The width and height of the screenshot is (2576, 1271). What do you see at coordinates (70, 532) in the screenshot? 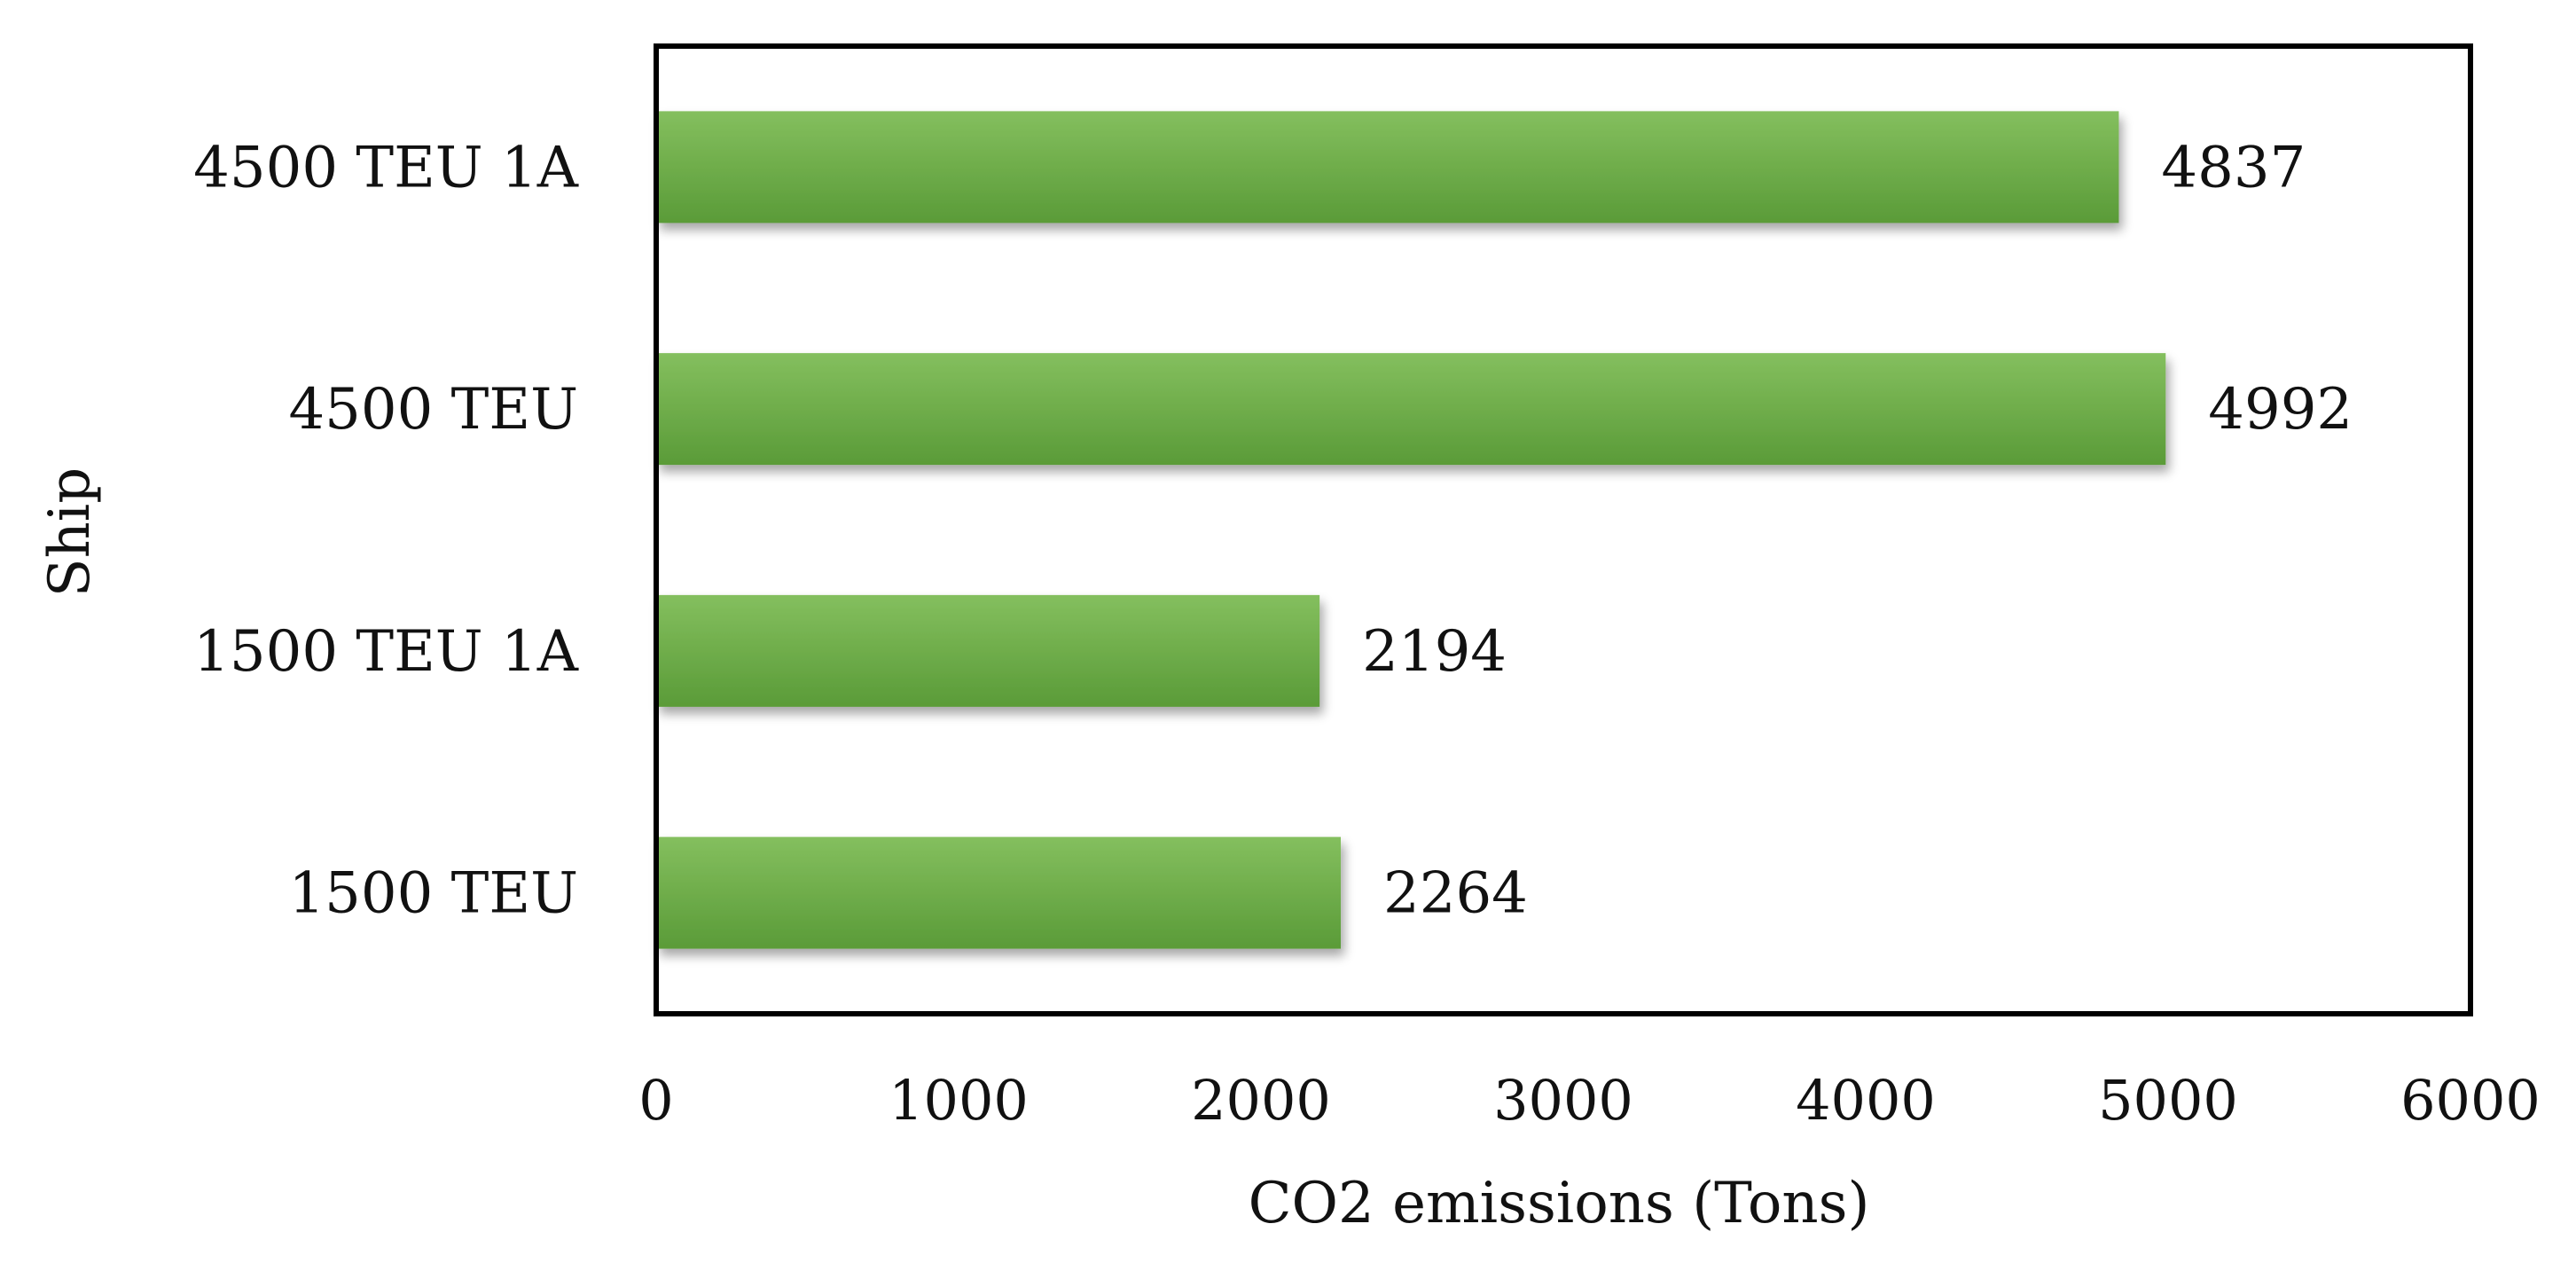
I see `y-axis-title: Ship` at bounding box center [70, 532].